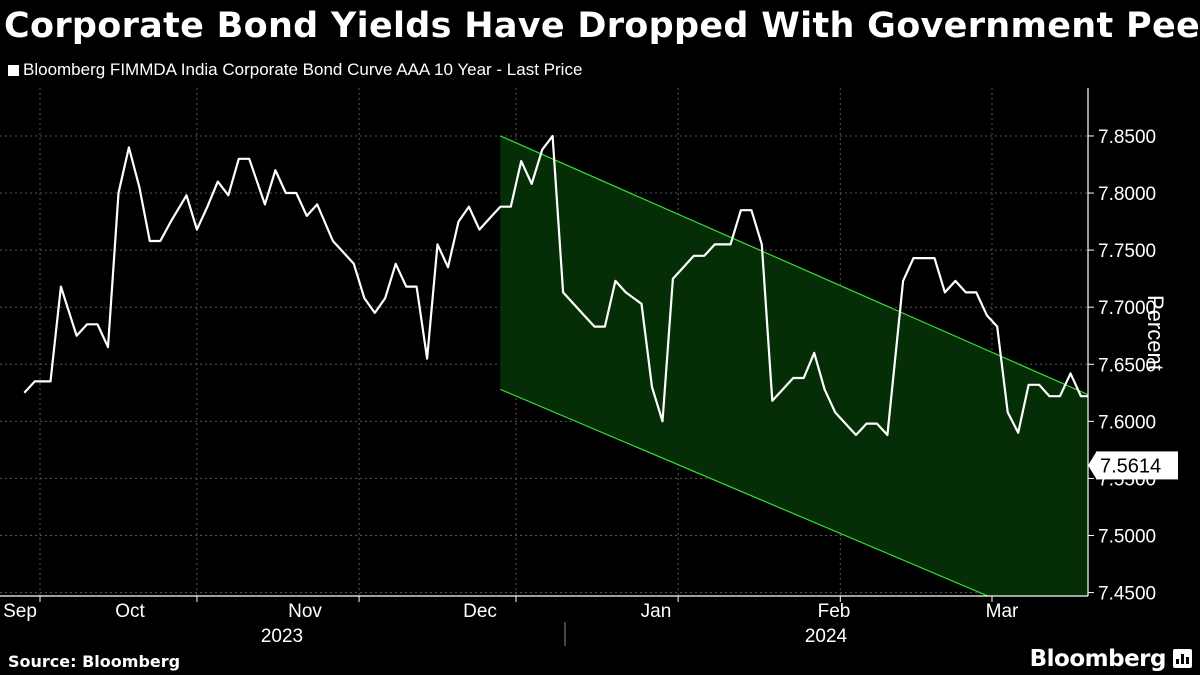 Image resolution: width=1200 pixels, height=675 pixels. I want to click on y-tick-label: 7.4500, so click(1127, 594).